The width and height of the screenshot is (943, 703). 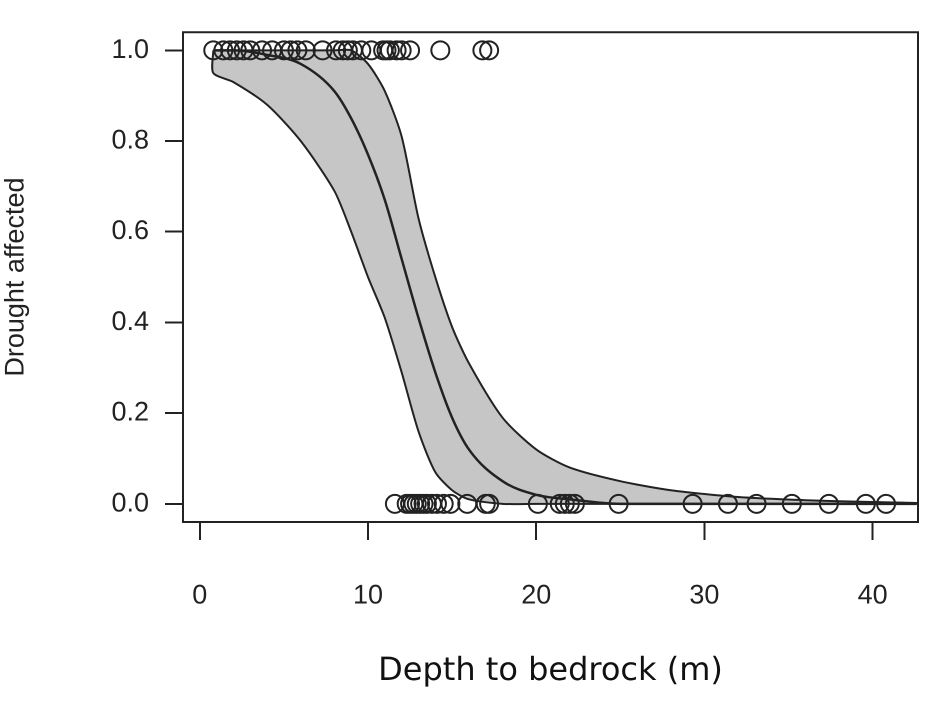 What do you see at coordinates (200, 595) in the screenshot?
I see `x-tick-label: 0` at bounding box center [200, 595].